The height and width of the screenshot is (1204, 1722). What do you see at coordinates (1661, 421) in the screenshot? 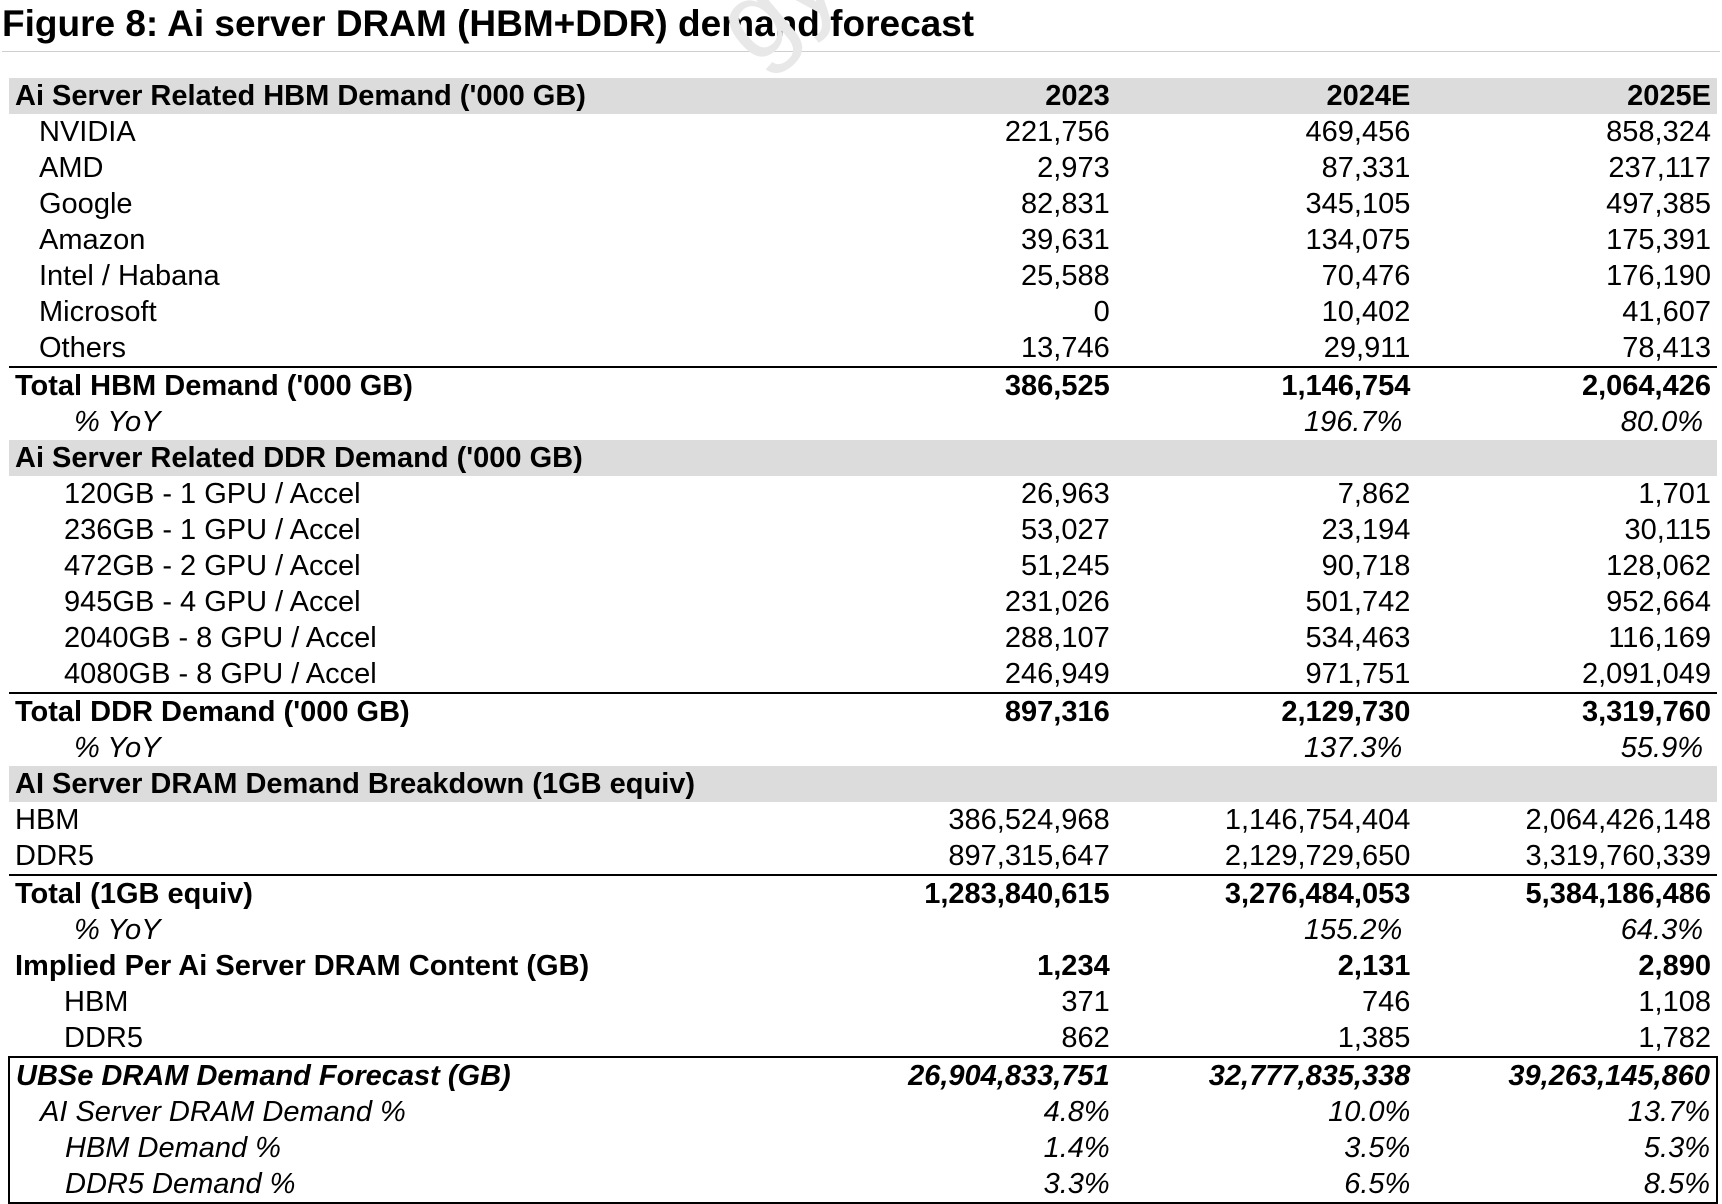
I see `cell-value: 80.0%` at bounding box center [1661, 421].